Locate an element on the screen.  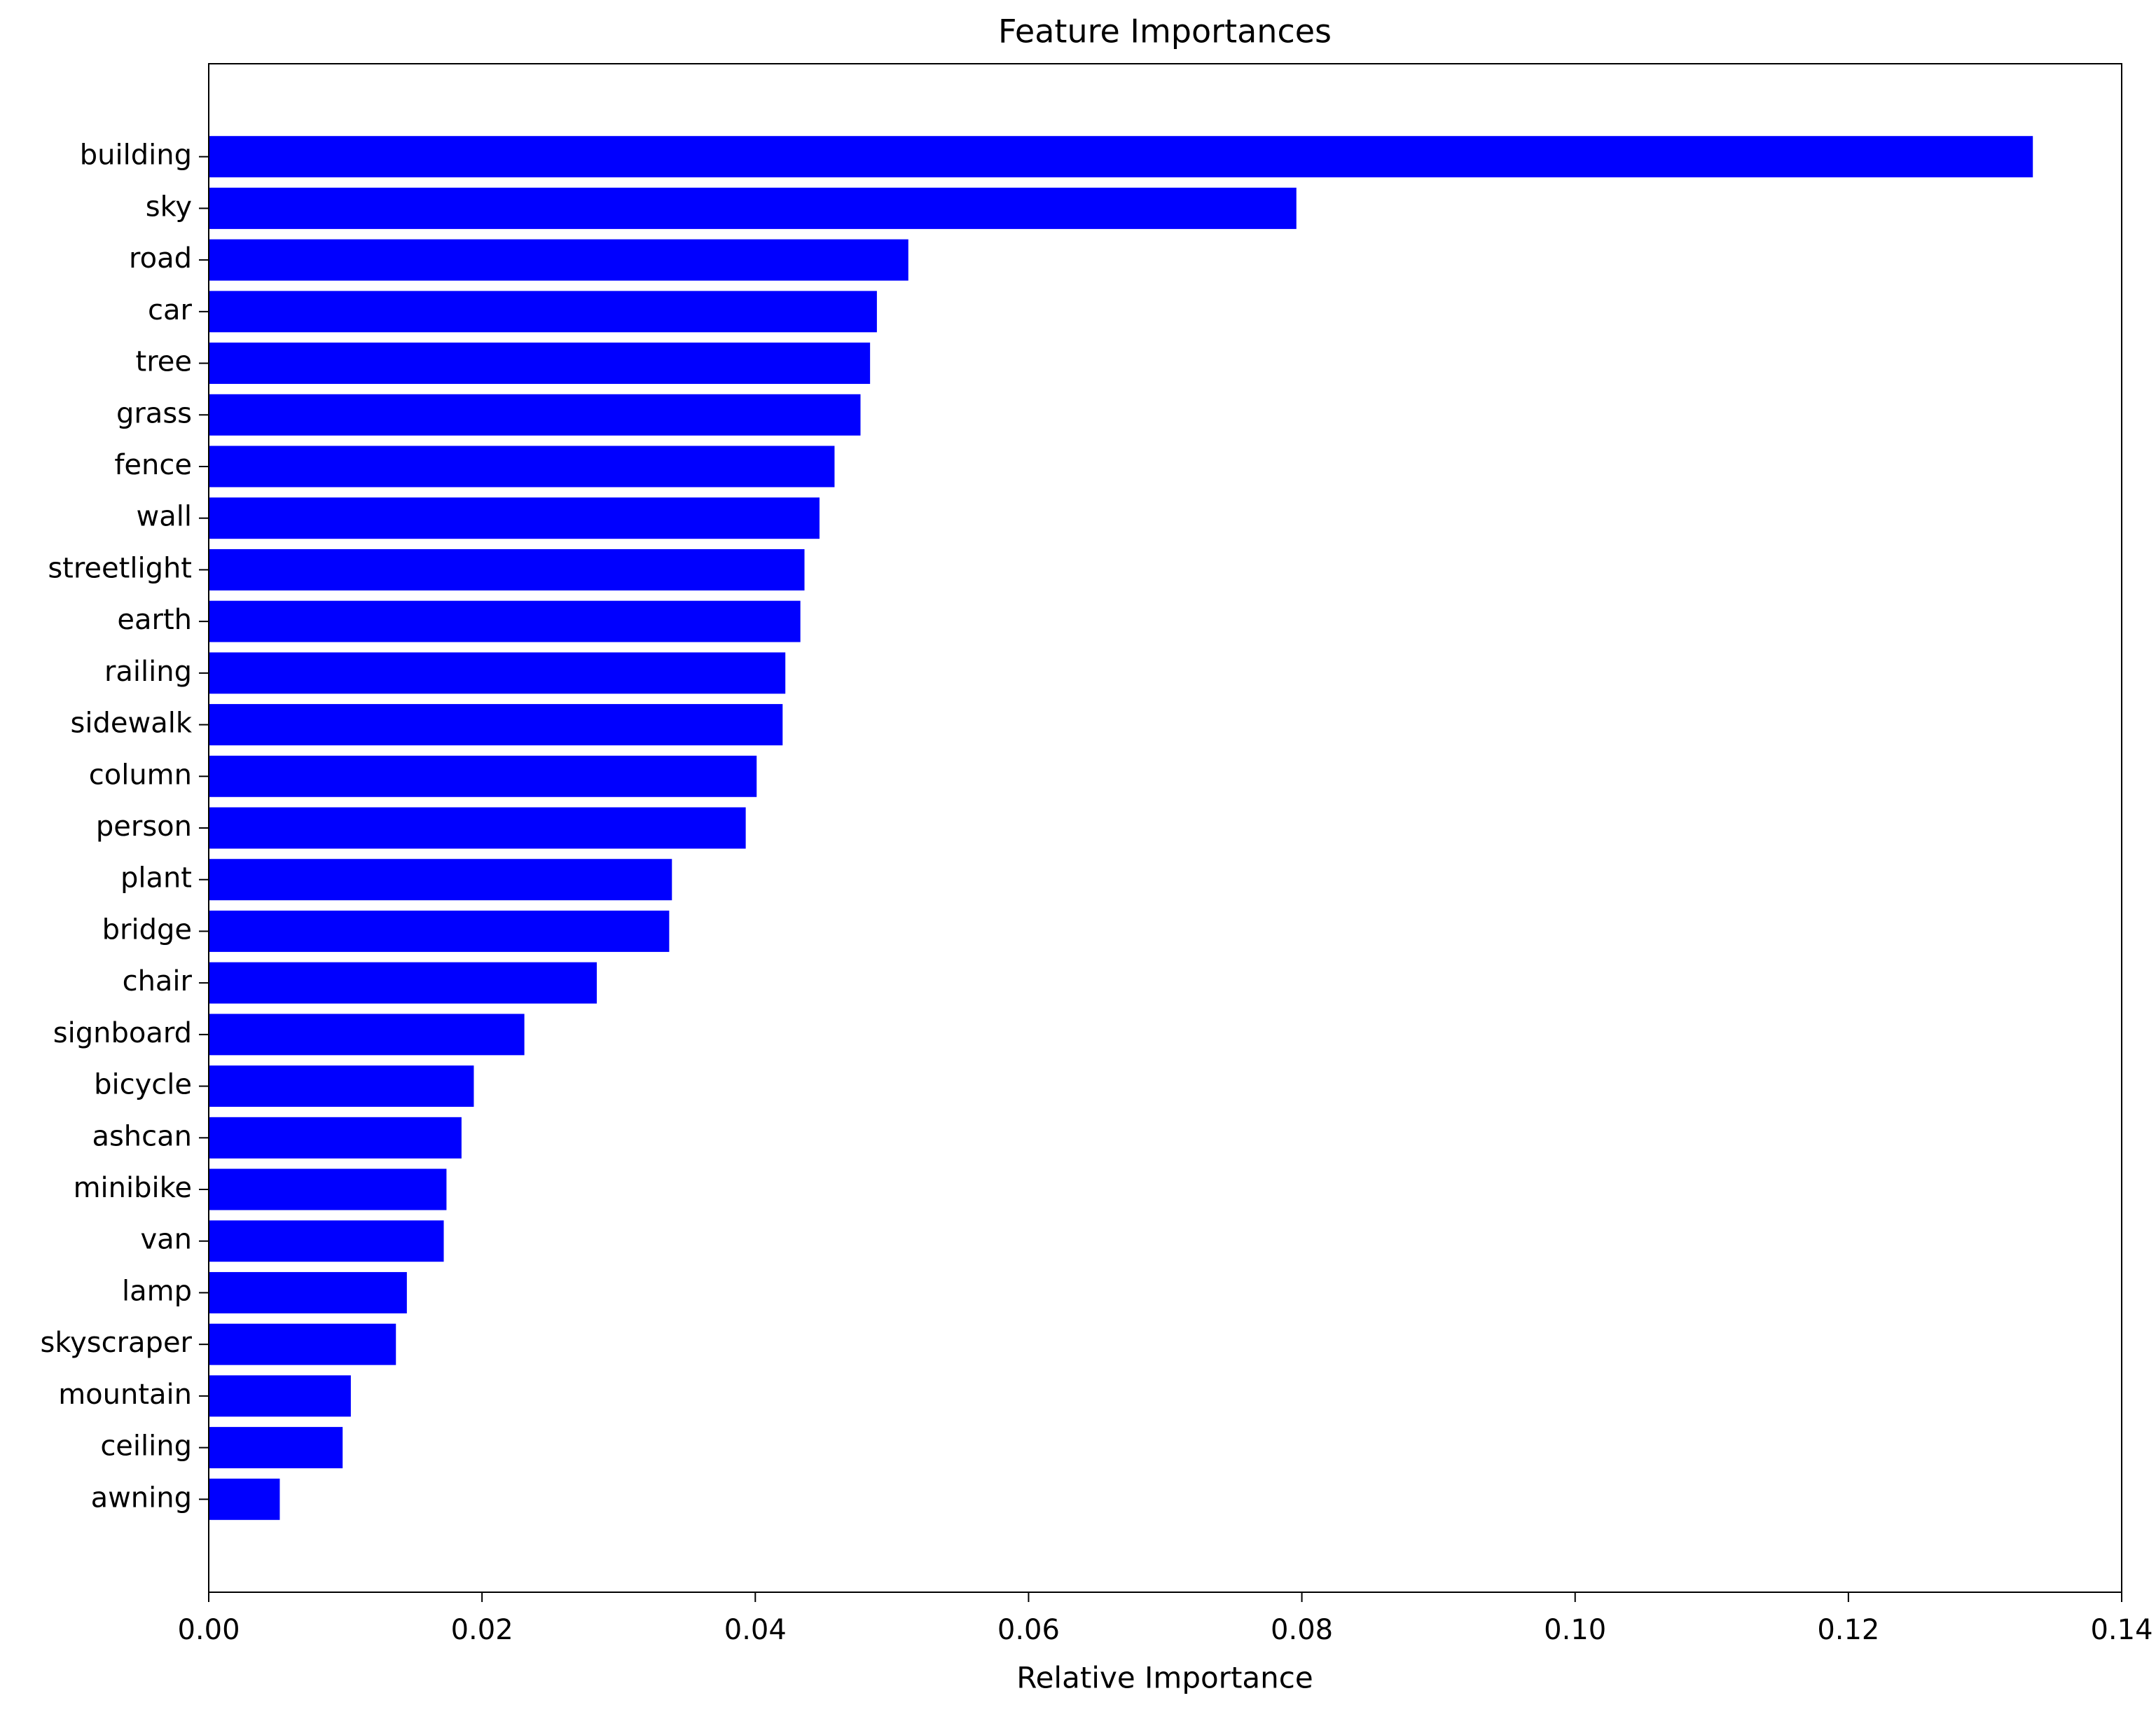
x-tick-label: 0.14 is located at coordinates (2121, 1630).